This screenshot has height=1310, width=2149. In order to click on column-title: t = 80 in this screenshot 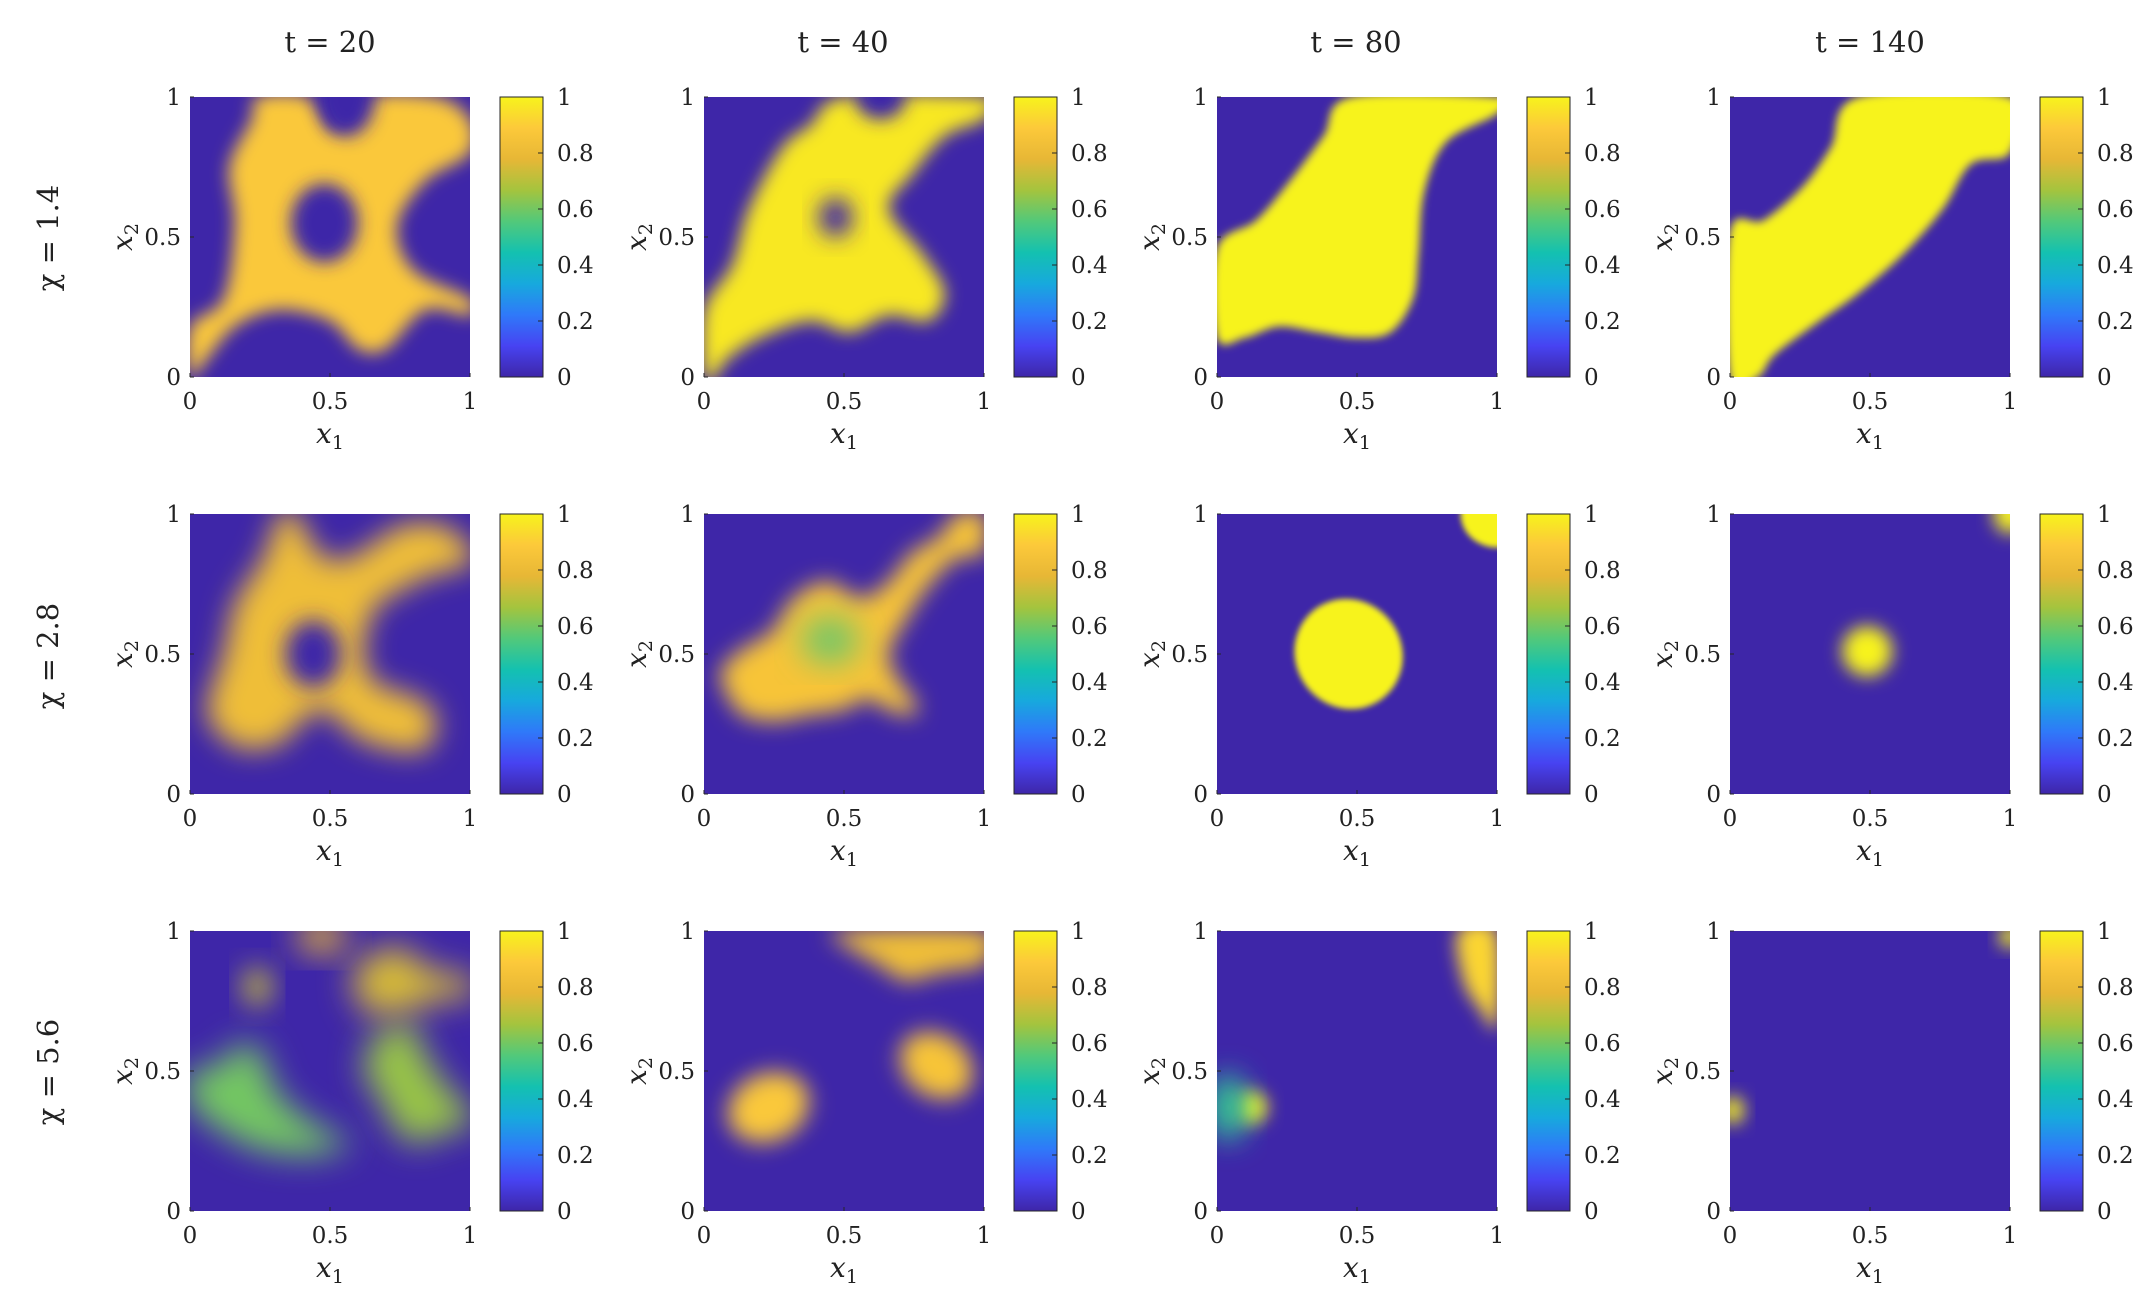, I will do `click(1355, 42)`.